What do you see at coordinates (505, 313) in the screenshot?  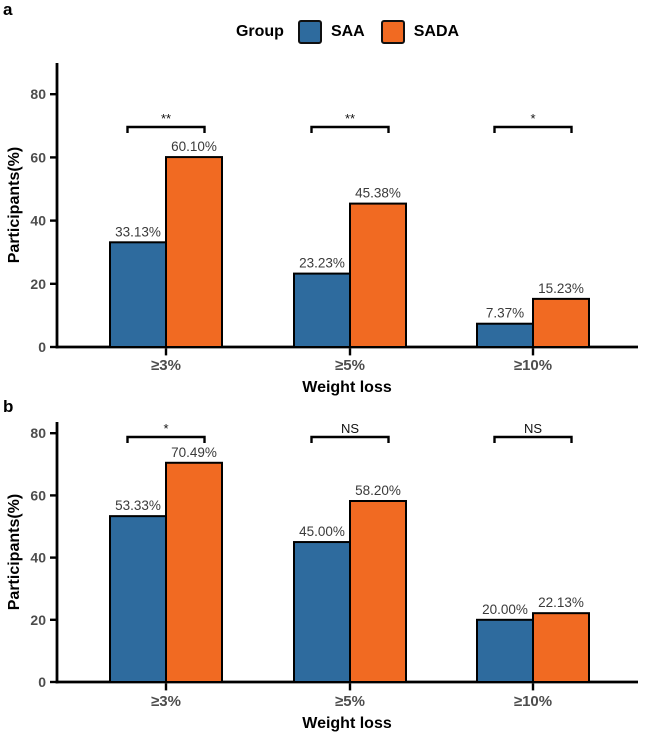 I see `bar-value-label: 7.37%` at bounding box center [505, 313].